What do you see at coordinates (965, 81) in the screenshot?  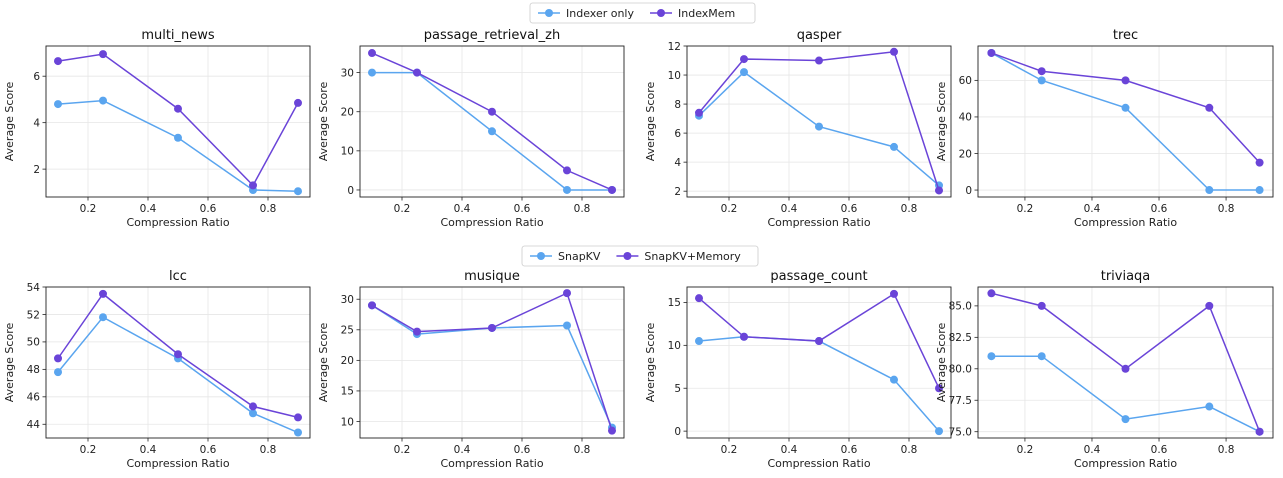 I see `y-tick-label: 60` at bounding box center [965, 81].